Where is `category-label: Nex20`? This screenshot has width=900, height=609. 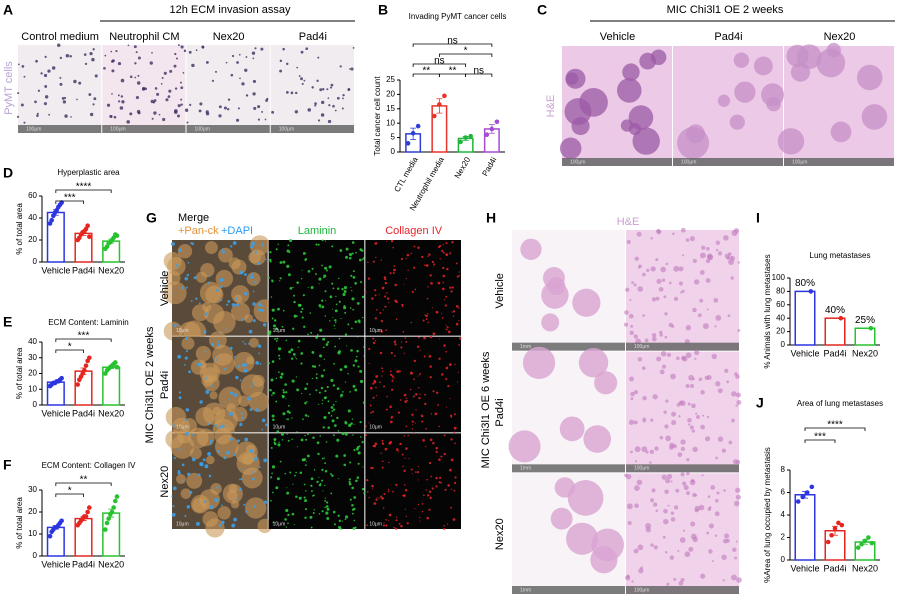
category-label: Nex20 is located at coordinates (111, 564).